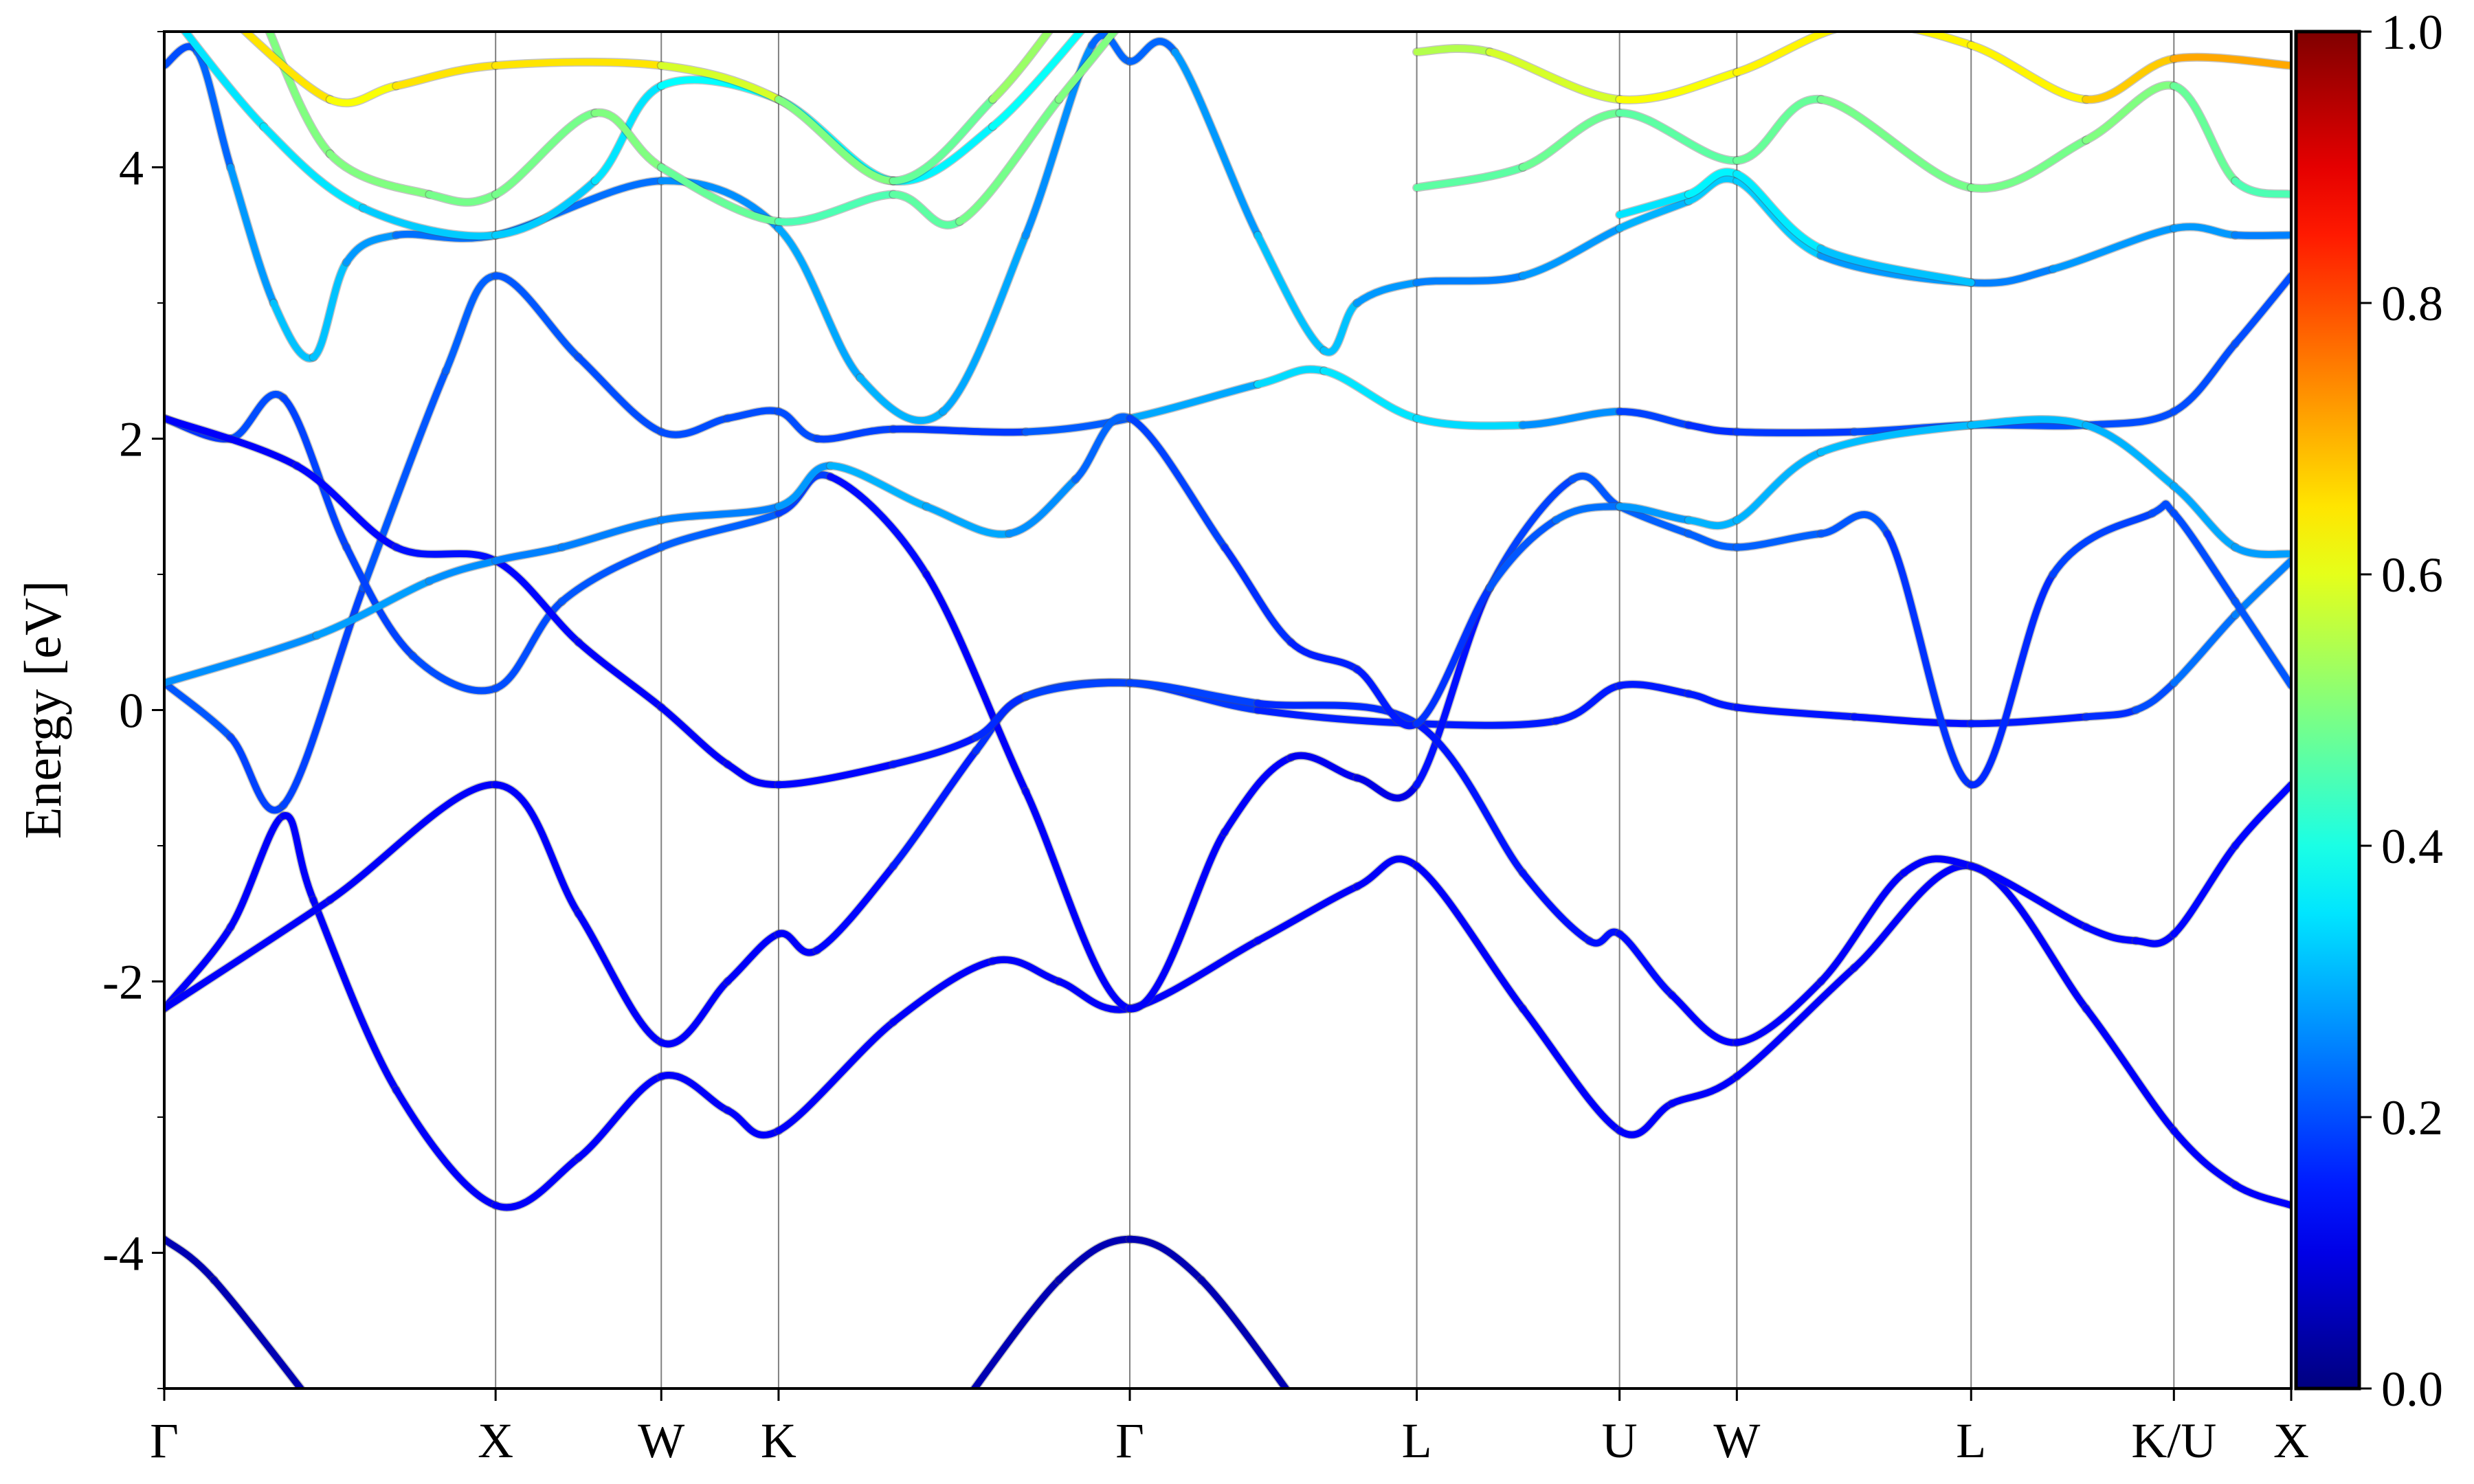 The width and height of the screenshot is (2474, 1484). Describe the element at coordinates (2412, 575) in the screenshot. I see `colorbar-tick-label: 0.6` at that location.